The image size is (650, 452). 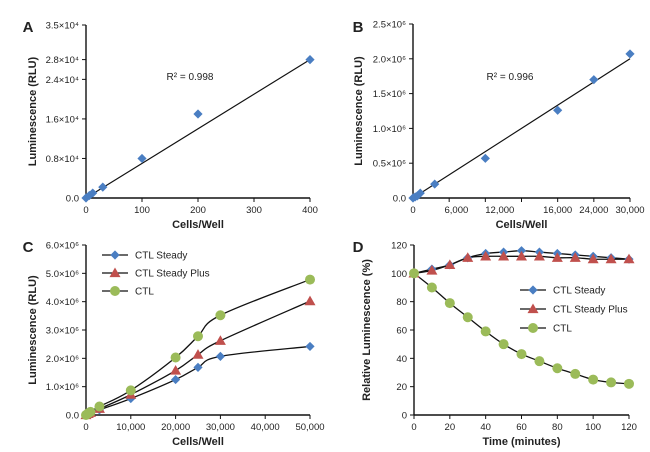 What do you see at coordinates (510, 77) in the screenshot?
I see `r-squared-annotation: R² = 0.996` at bounding box center [510, 77].